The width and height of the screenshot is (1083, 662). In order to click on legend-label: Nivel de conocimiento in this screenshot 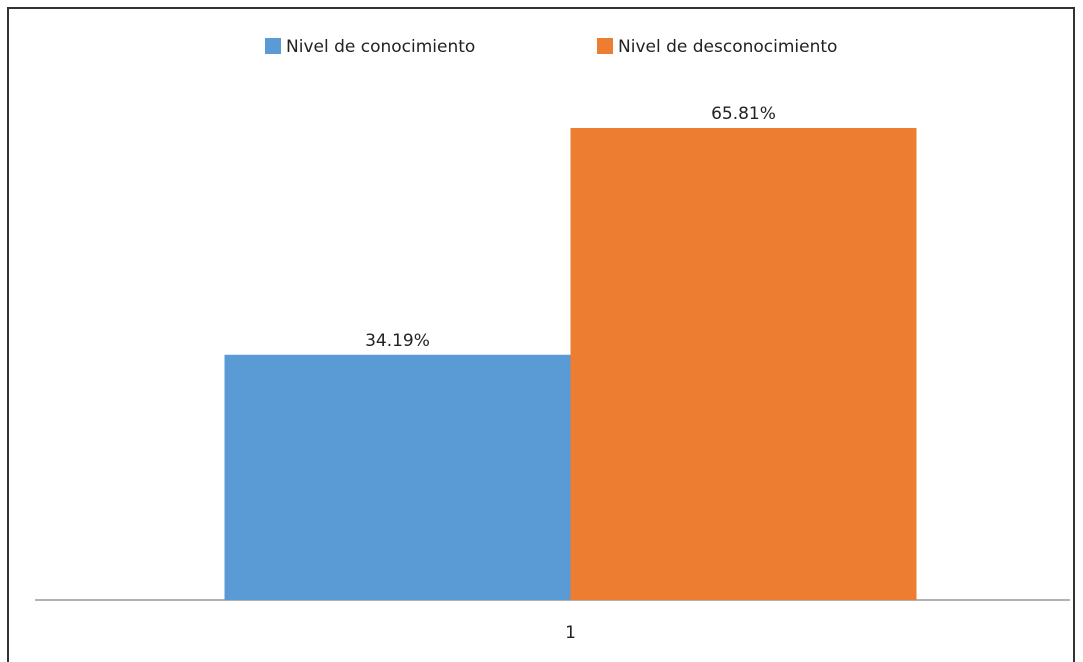, I will do `click(380, 47)`.